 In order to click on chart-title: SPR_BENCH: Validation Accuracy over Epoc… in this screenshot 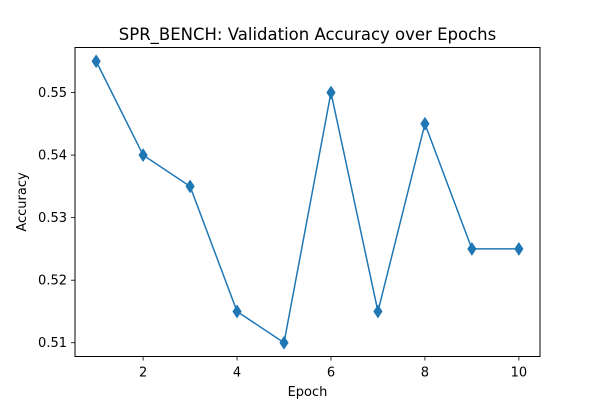, I will do `click(307, 35)`.